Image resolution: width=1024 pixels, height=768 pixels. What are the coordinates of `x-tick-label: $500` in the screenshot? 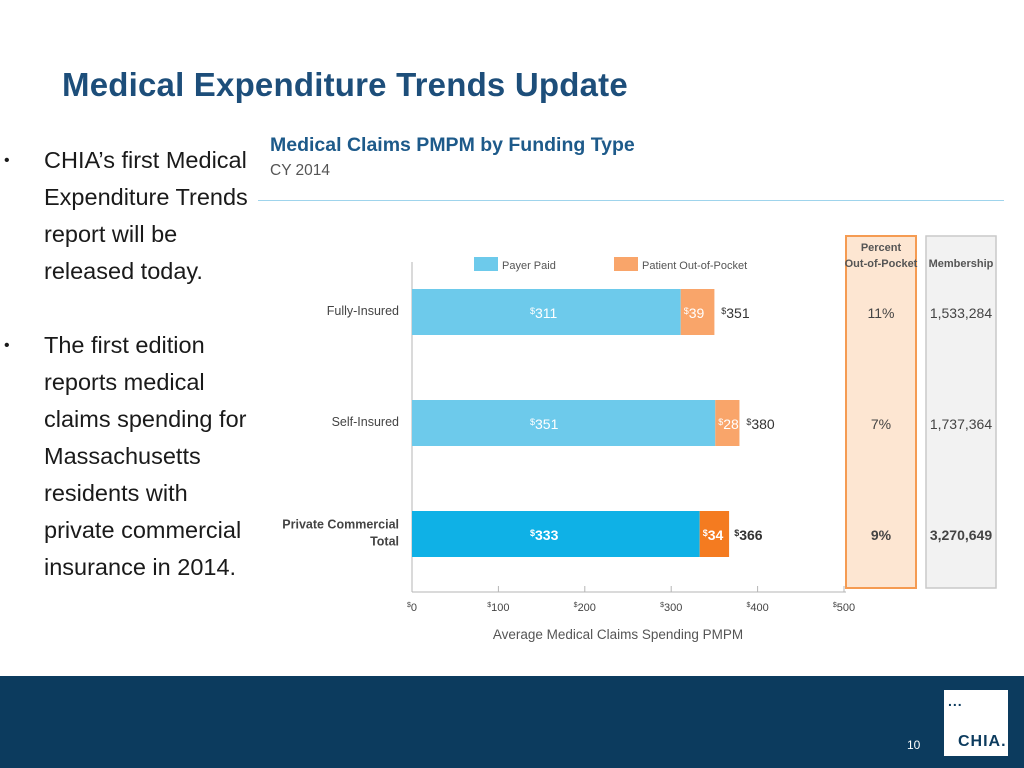 It's located at (844, 608).